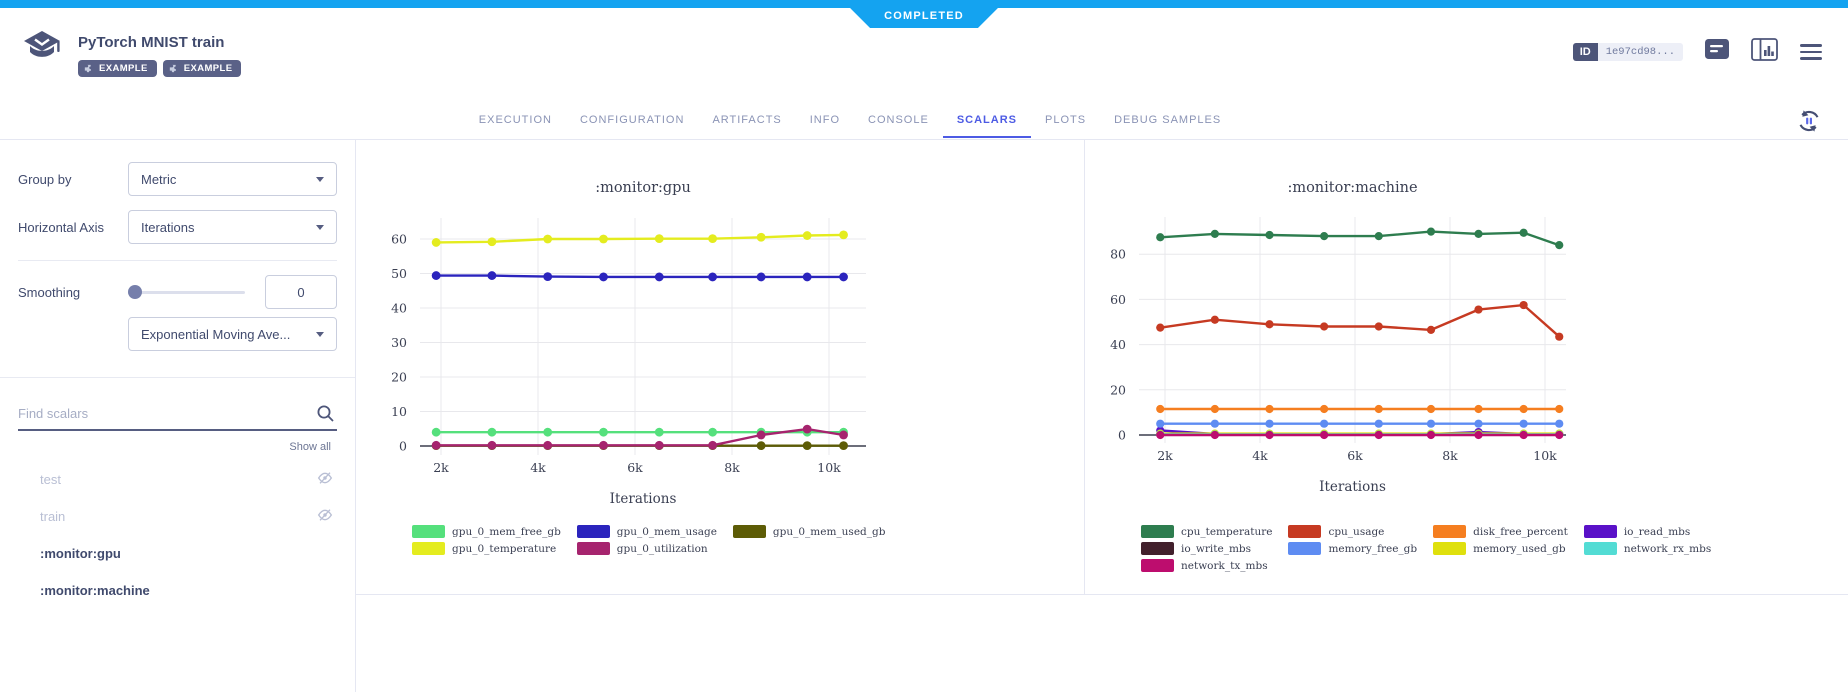  I want to click on smoothing-slider, so click(186, 292).